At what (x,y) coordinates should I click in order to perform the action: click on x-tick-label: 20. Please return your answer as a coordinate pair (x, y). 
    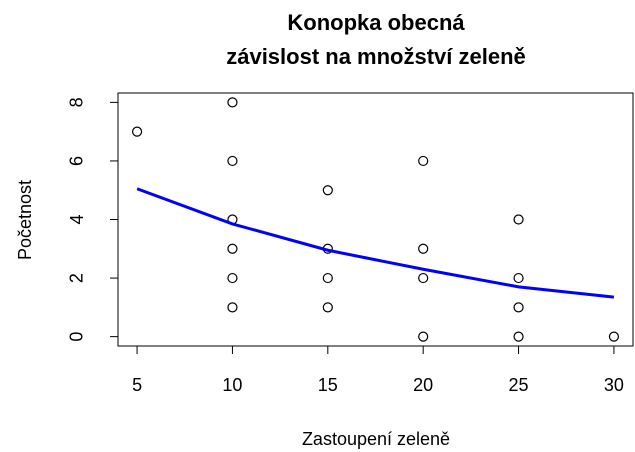
    Looking at the image, I should click on (423, 385).